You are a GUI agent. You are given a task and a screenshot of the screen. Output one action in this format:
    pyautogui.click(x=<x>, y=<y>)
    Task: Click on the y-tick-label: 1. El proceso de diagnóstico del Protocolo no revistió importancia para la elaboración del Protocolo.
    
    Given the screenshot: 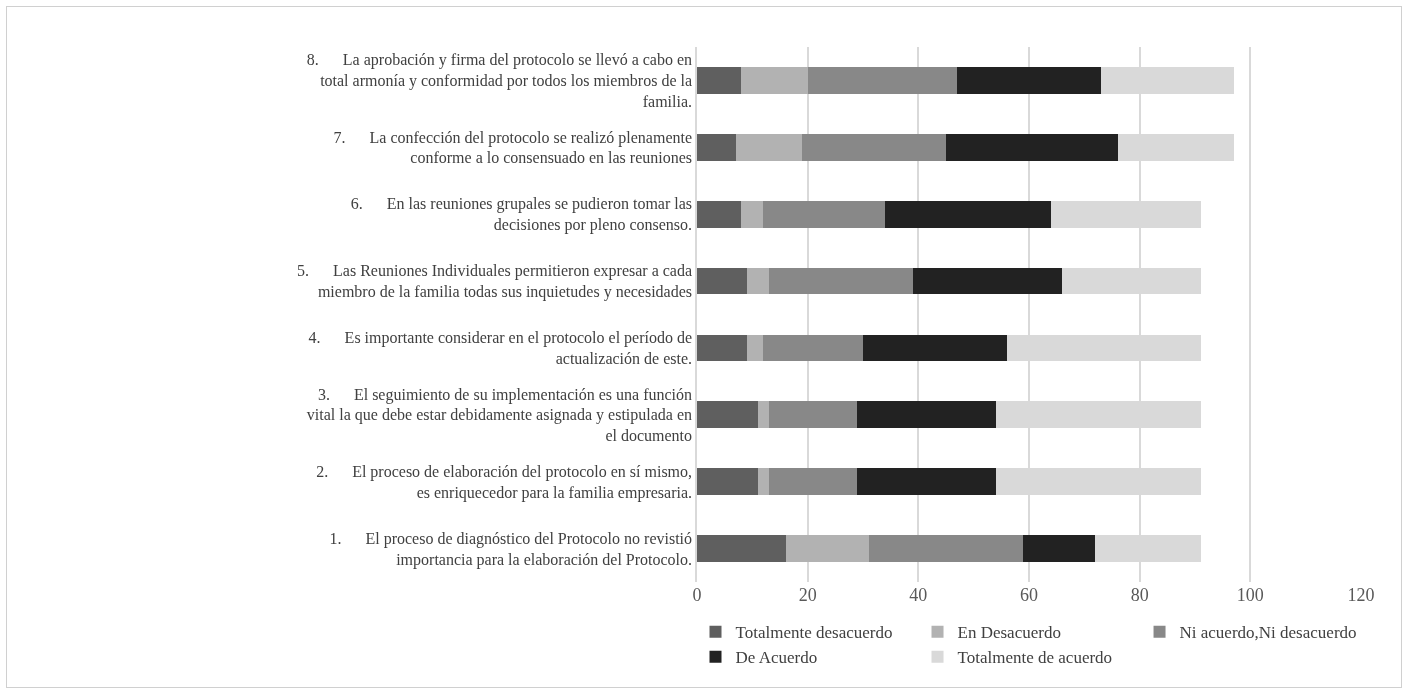 What is the action you would take?
    pyautogui.click(x=511, y=549)
    